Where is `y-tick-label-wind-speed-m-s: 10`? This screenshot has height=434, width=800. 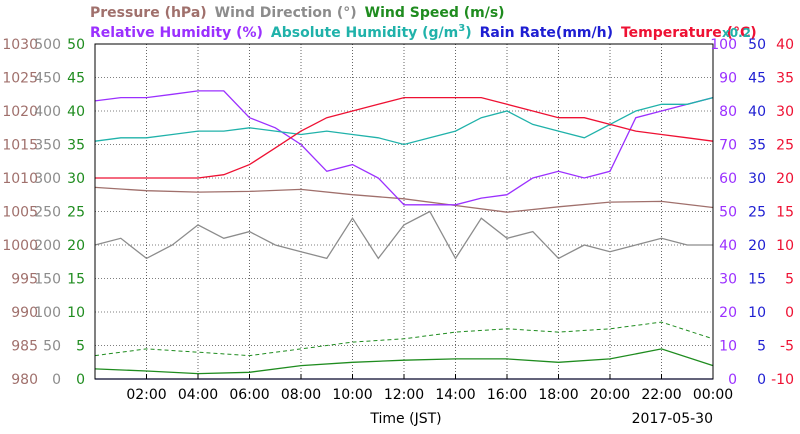
y-tick-label-wind-speed-m-s: 10 is located at coordinates (76, 313).